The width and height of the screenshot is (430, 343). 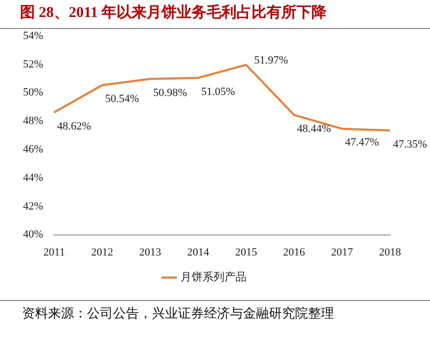 What do you see at coordinates (122, 99) in the screenshot?
I see `data-label: 50.54%` at bounding box center [122, 99].